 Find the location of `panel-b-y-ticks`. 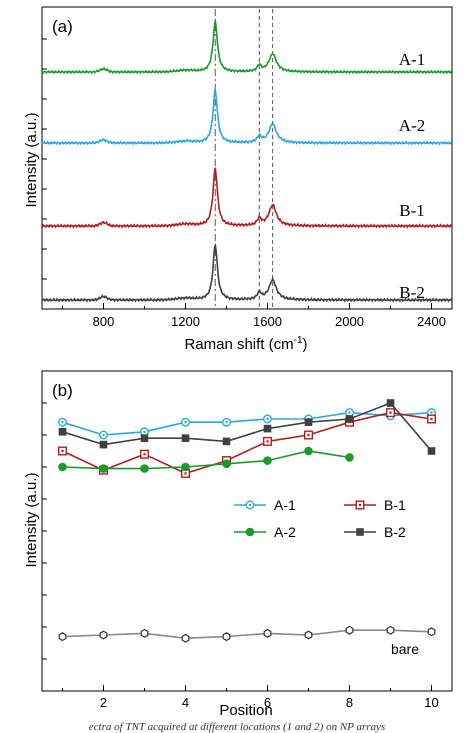

panel-b-y-ticks is located at coordinates (44, 531).